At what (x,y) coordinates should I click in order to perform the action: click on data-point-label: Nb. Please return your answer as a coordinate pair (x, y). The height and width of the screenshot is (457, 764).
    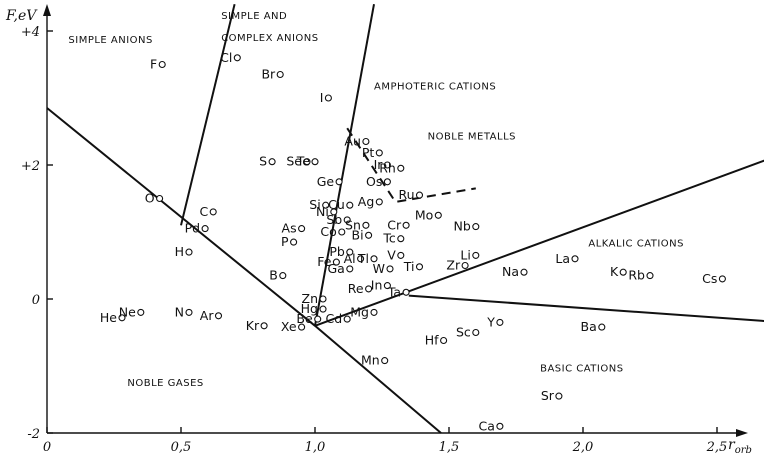
    Looking at the image, I should click on (462, 226).